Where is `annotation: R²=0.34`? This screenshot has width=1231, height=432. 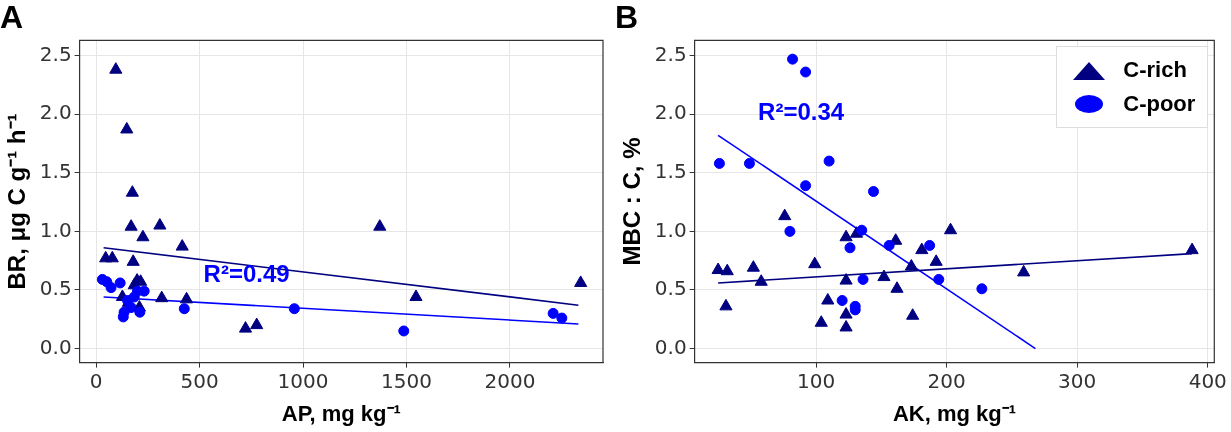
annotation: R²=0.34 is located at coordinates (801, 111).